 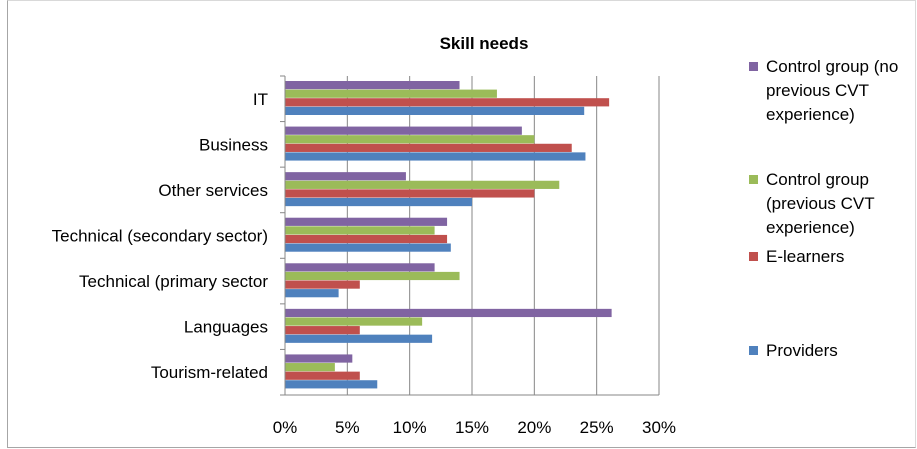 What do you see at coordinates (213, 190) in the screenshot?
I see `category-label: Other services` at bounding box center [213, 190].